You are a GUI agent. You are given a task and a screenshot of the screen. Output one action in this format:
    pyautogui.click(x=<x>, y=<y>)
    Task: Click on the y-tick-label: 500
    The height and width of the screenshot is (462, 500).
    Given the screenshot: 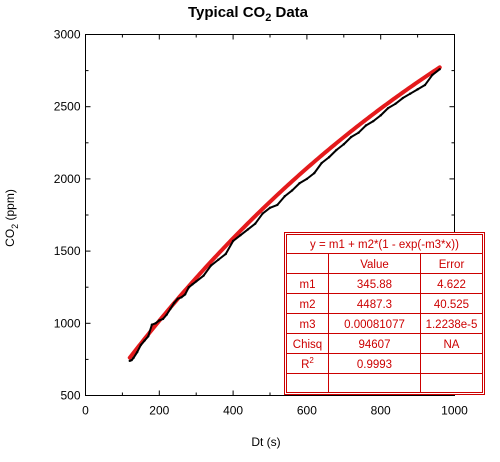 What is the action you would take?
    pyautogui.click(x=70, y=396)
    